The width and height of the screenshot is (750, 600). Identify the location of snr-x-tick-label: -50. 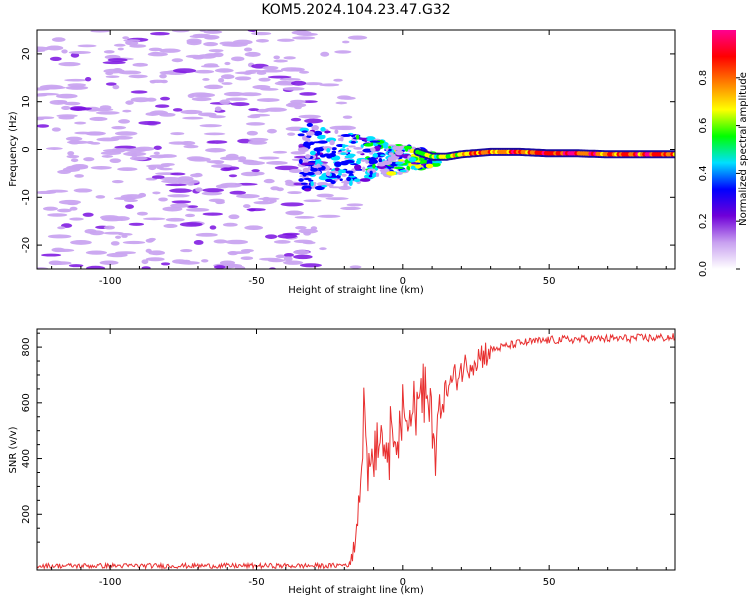
(256, 582).